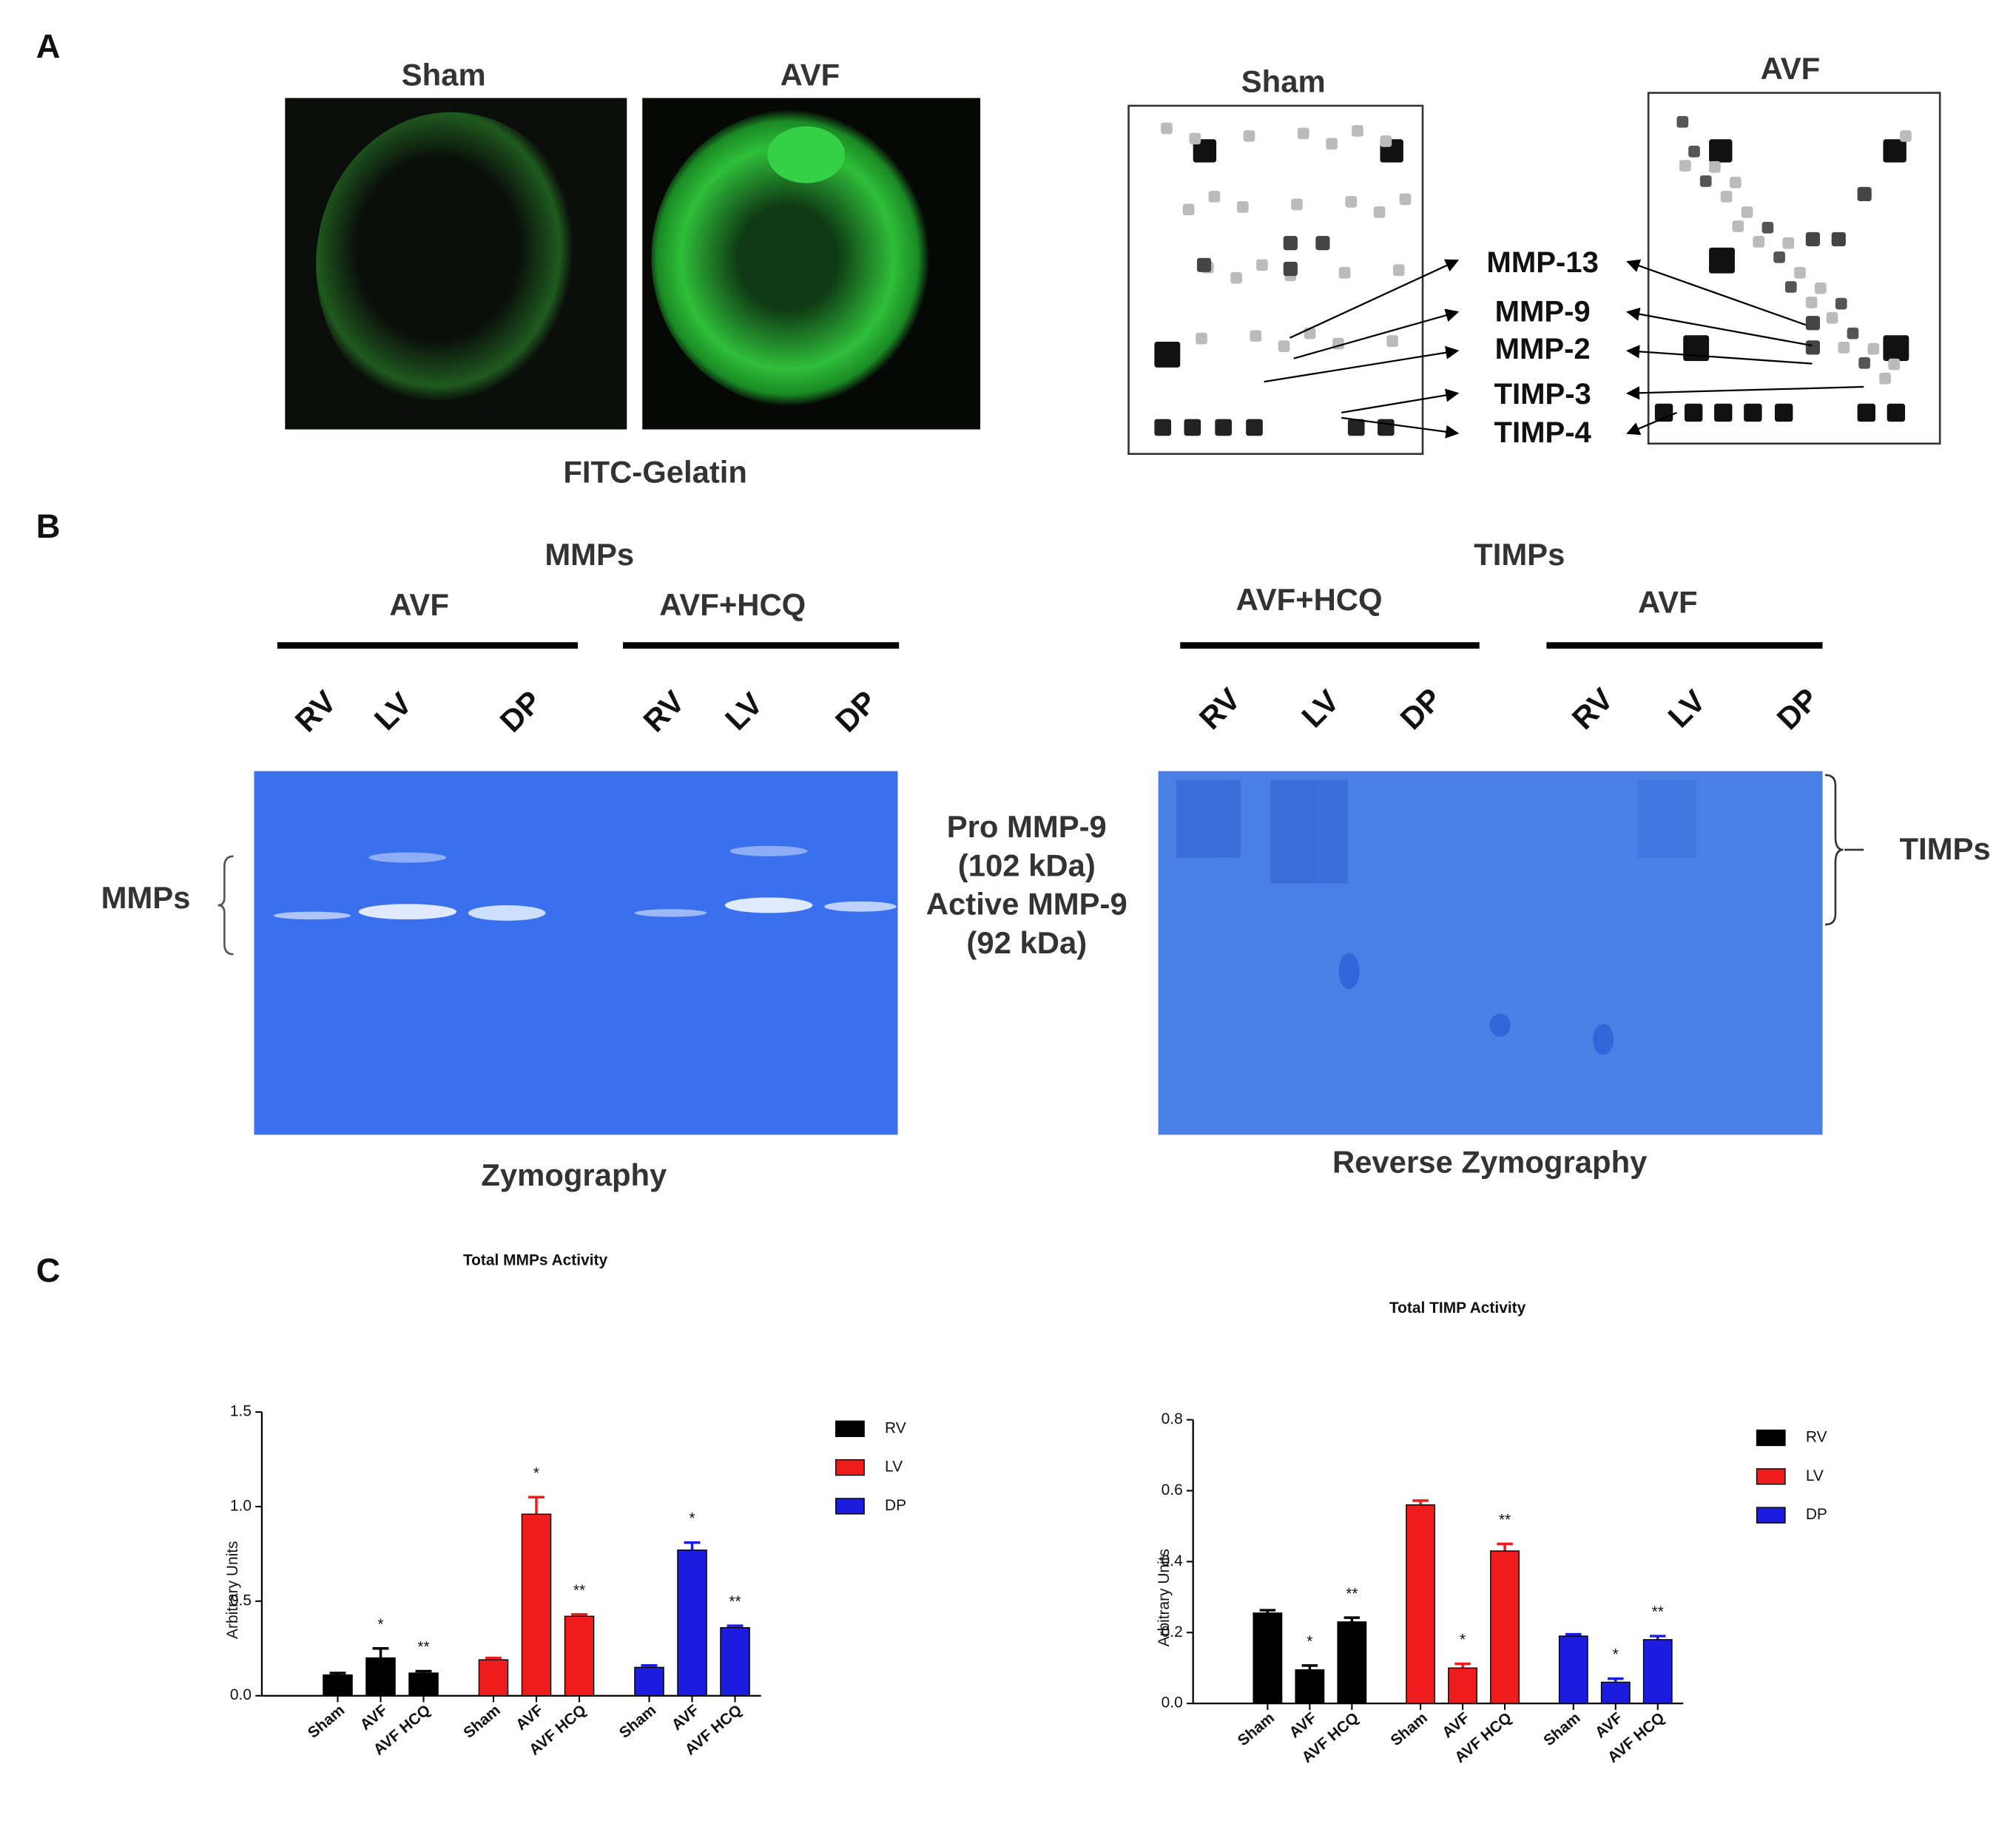 The height and width of the screenshot is (1835, 2016). I want to click on array-spots, so click(1533, 275).